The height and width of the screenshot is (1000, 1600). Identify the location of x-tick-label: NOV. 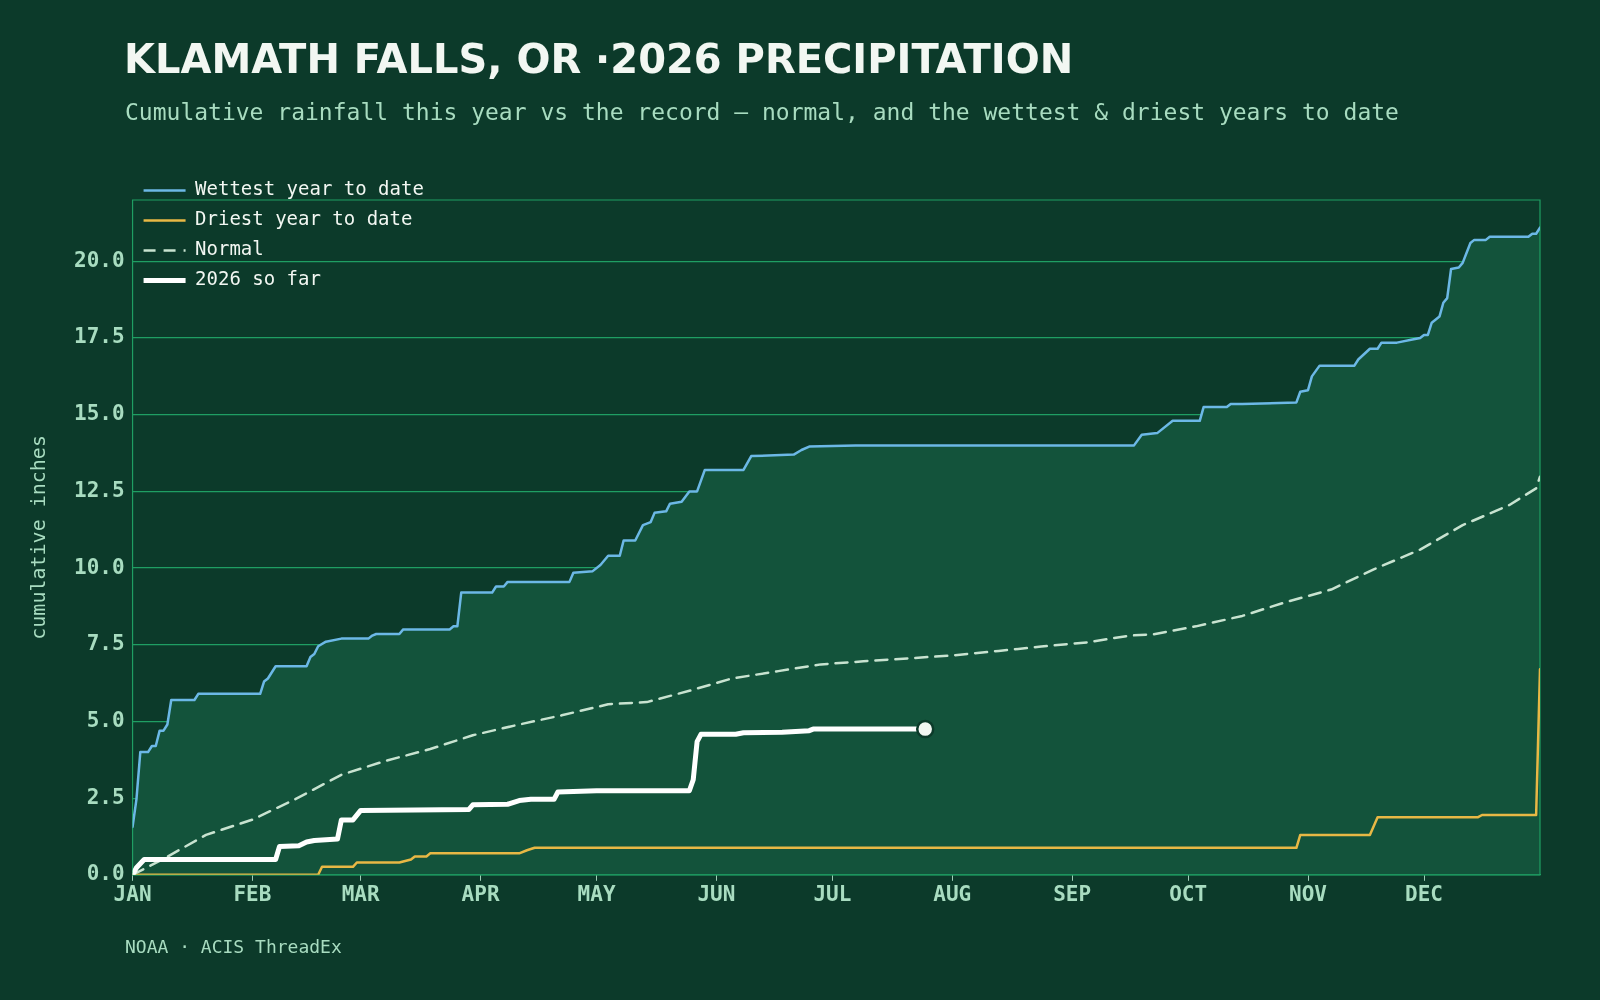
(1308, 893).